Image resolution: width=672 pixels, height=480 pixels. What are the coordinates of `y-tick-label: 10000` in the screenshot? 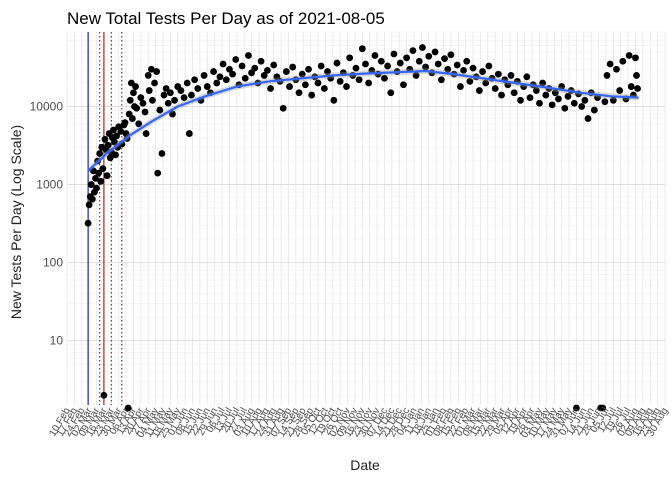 It's located at (47, 106).